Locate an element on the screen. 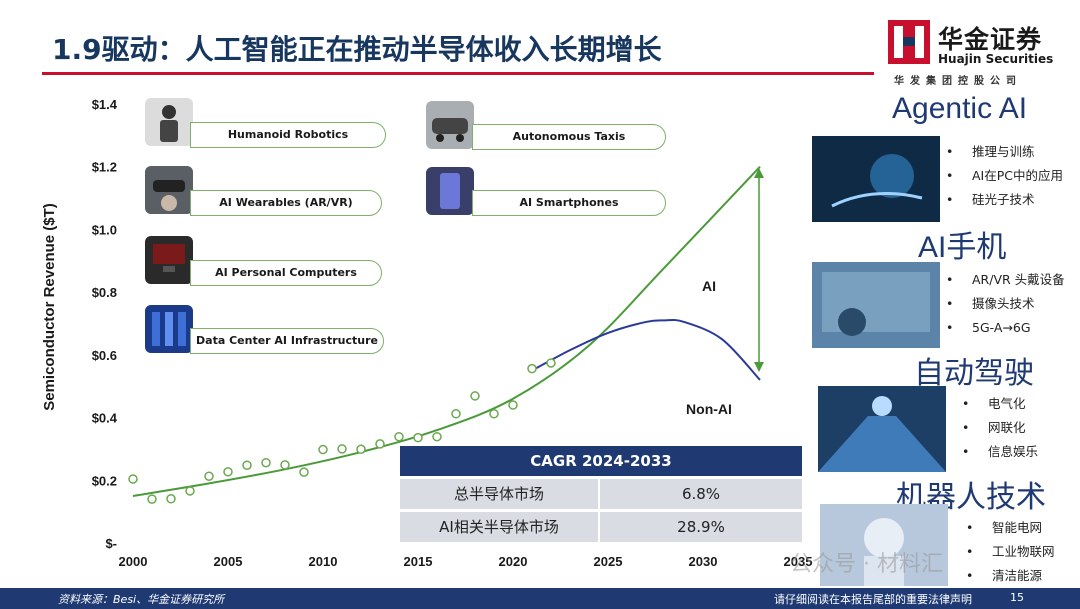 The width and height of the screenshot is (1080, 609). app-label-data-center: Data Center AI Infrastructure is located at coordinates (287, 341).